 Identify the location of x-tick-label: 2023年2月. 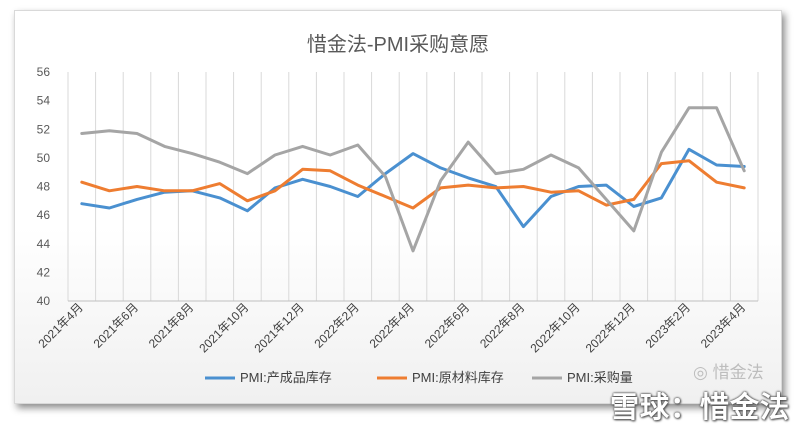
(668, 325).